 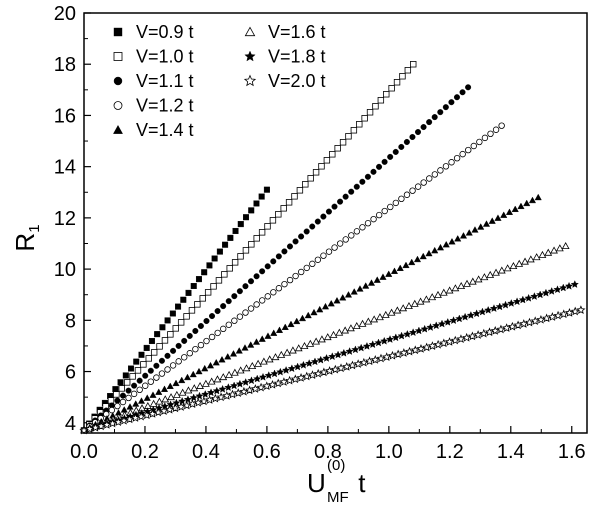 I want to click on x-tick-label: 0.0, so click(x=84, y=452).